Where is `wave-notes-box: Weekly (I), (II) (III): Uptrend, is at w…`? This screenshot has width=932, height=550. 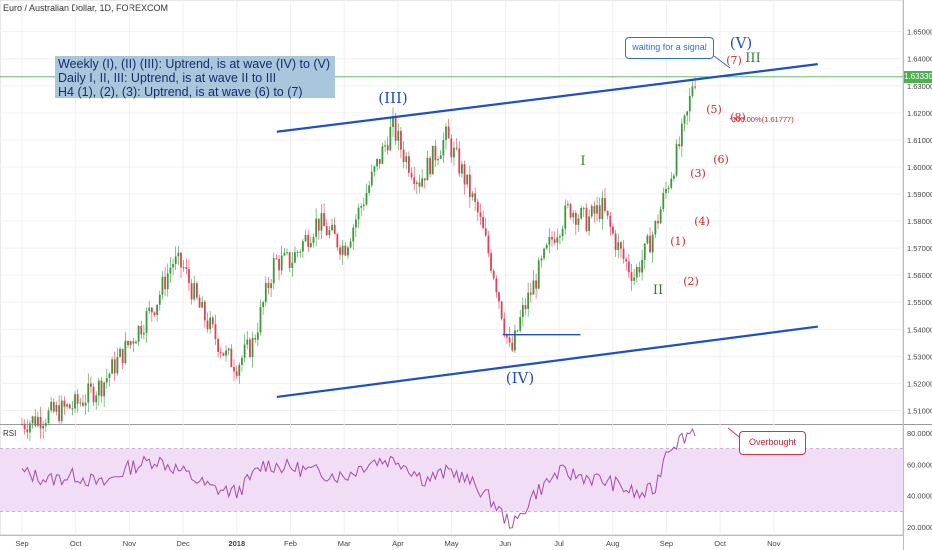
wave-notes-box: Weekly (I), (II) (III): Uptrend, is at w… is located at coordinates (195, 77).